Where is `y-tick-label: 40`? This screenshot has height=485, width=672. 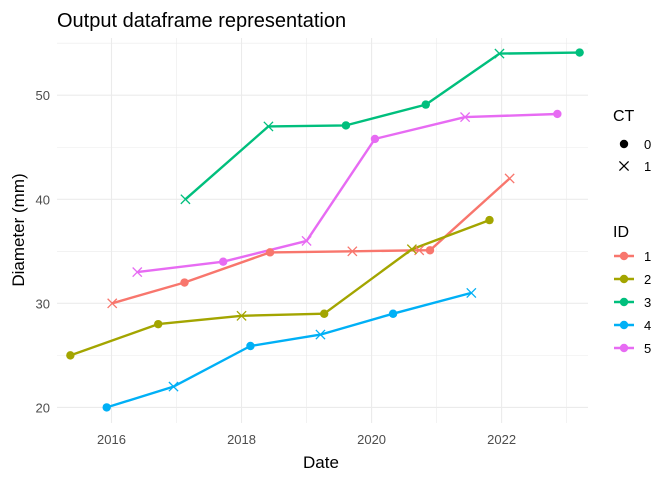 y-tick-label: 40 is located at coordinates (43, 199).